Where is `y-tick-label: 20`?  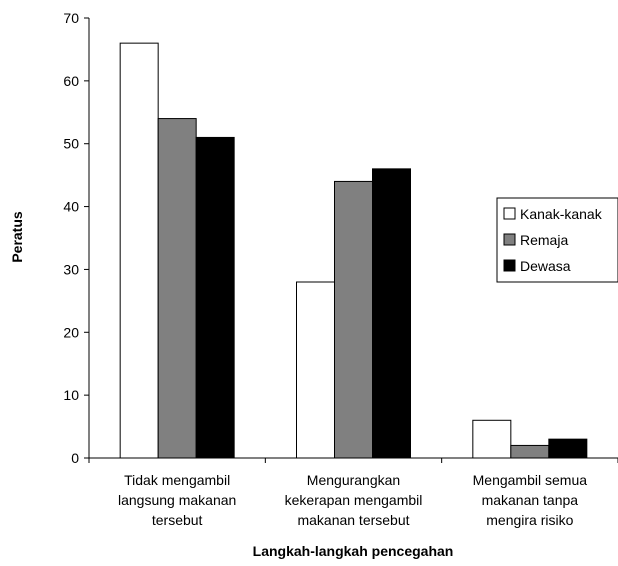
y-tick-label: 20 is located at coordinates (71, 332).